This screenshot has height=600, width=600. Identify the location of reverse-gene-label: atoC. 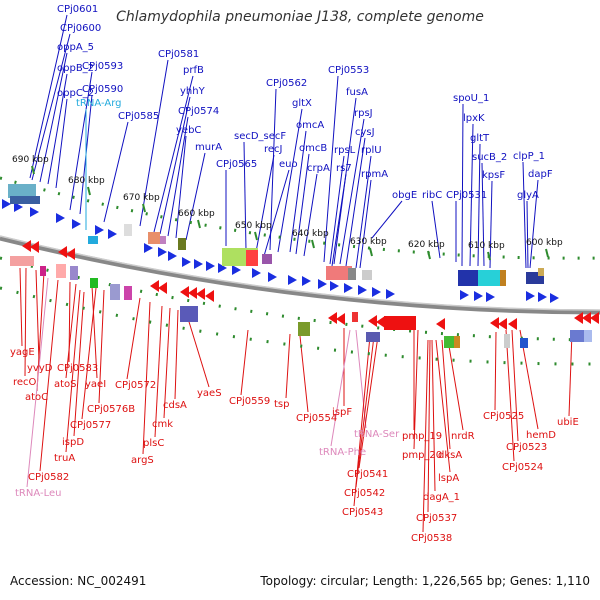
(36, 397).